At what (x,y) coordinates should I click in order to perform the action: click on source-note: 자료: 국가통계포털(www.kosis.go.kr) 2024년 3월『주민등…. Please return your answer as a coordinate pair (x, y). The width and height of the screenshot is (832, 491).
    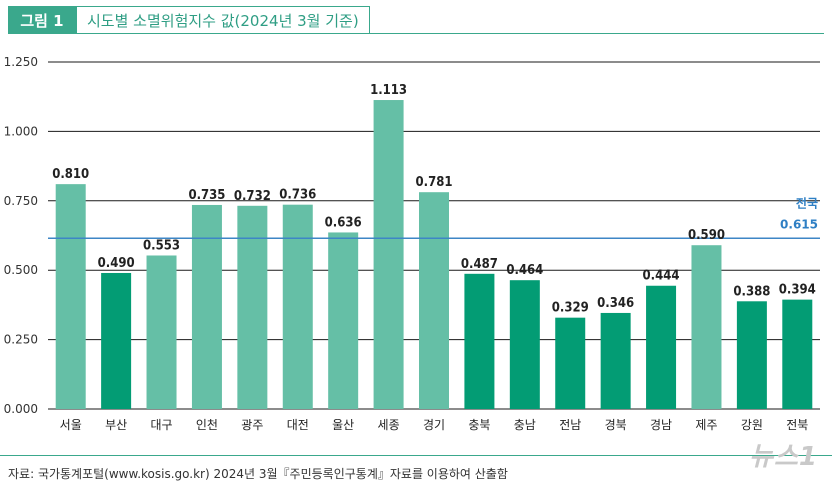
    Looking at the image, I should click on (258, 474).